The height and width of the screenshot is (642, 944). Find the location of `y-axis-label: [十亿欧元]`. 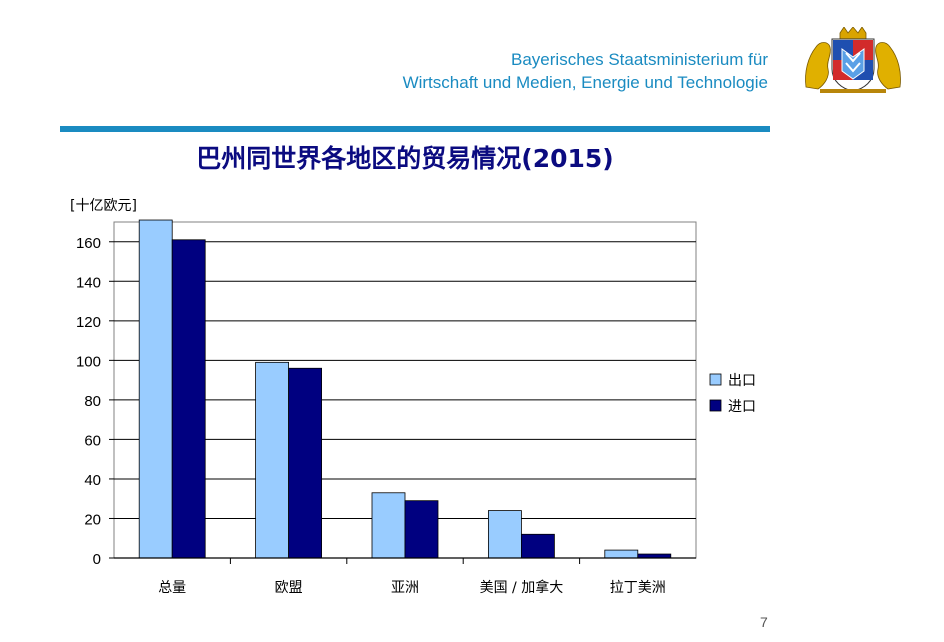

y-axis-label: [十亿欧元] is located at coordinates (103, 206).